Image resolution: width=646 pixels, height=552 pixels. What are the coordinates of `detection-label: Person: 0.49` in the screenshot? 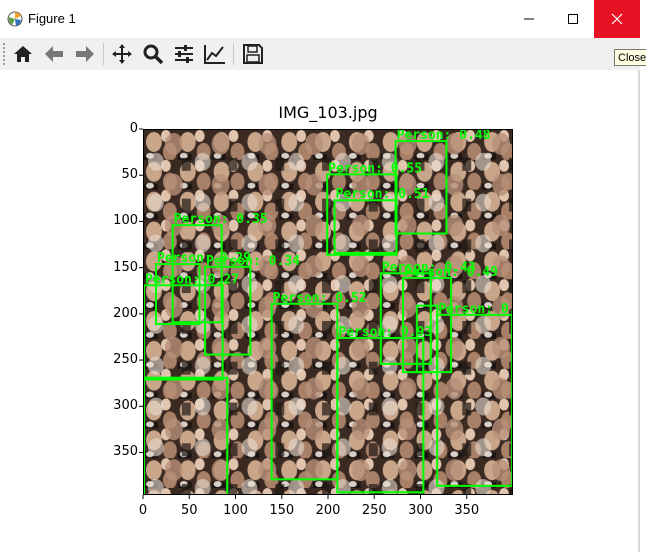 It's located at (451, 272).